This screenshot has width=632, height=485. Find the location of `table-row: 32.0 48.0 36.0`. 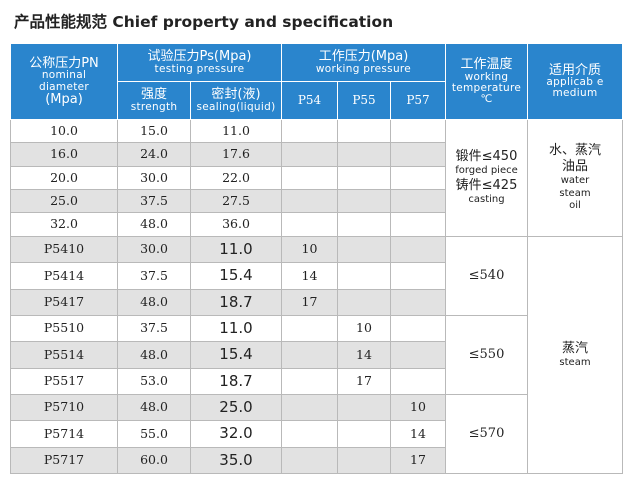

table-row: 32.0 48.0 36.0 is located at coordinates (316, 224).